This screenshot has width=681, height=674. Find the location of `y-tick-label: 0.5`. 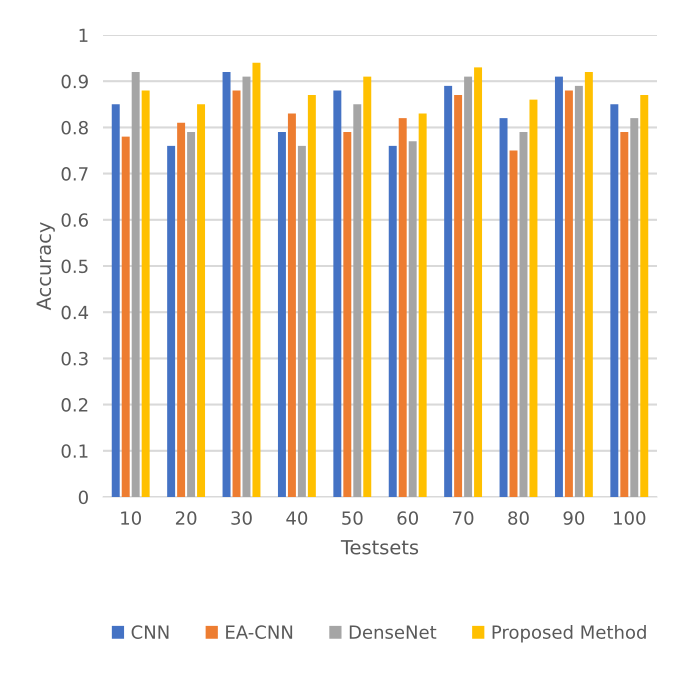

y-tick-label: 0.5 is located at coordinates (75, 266).